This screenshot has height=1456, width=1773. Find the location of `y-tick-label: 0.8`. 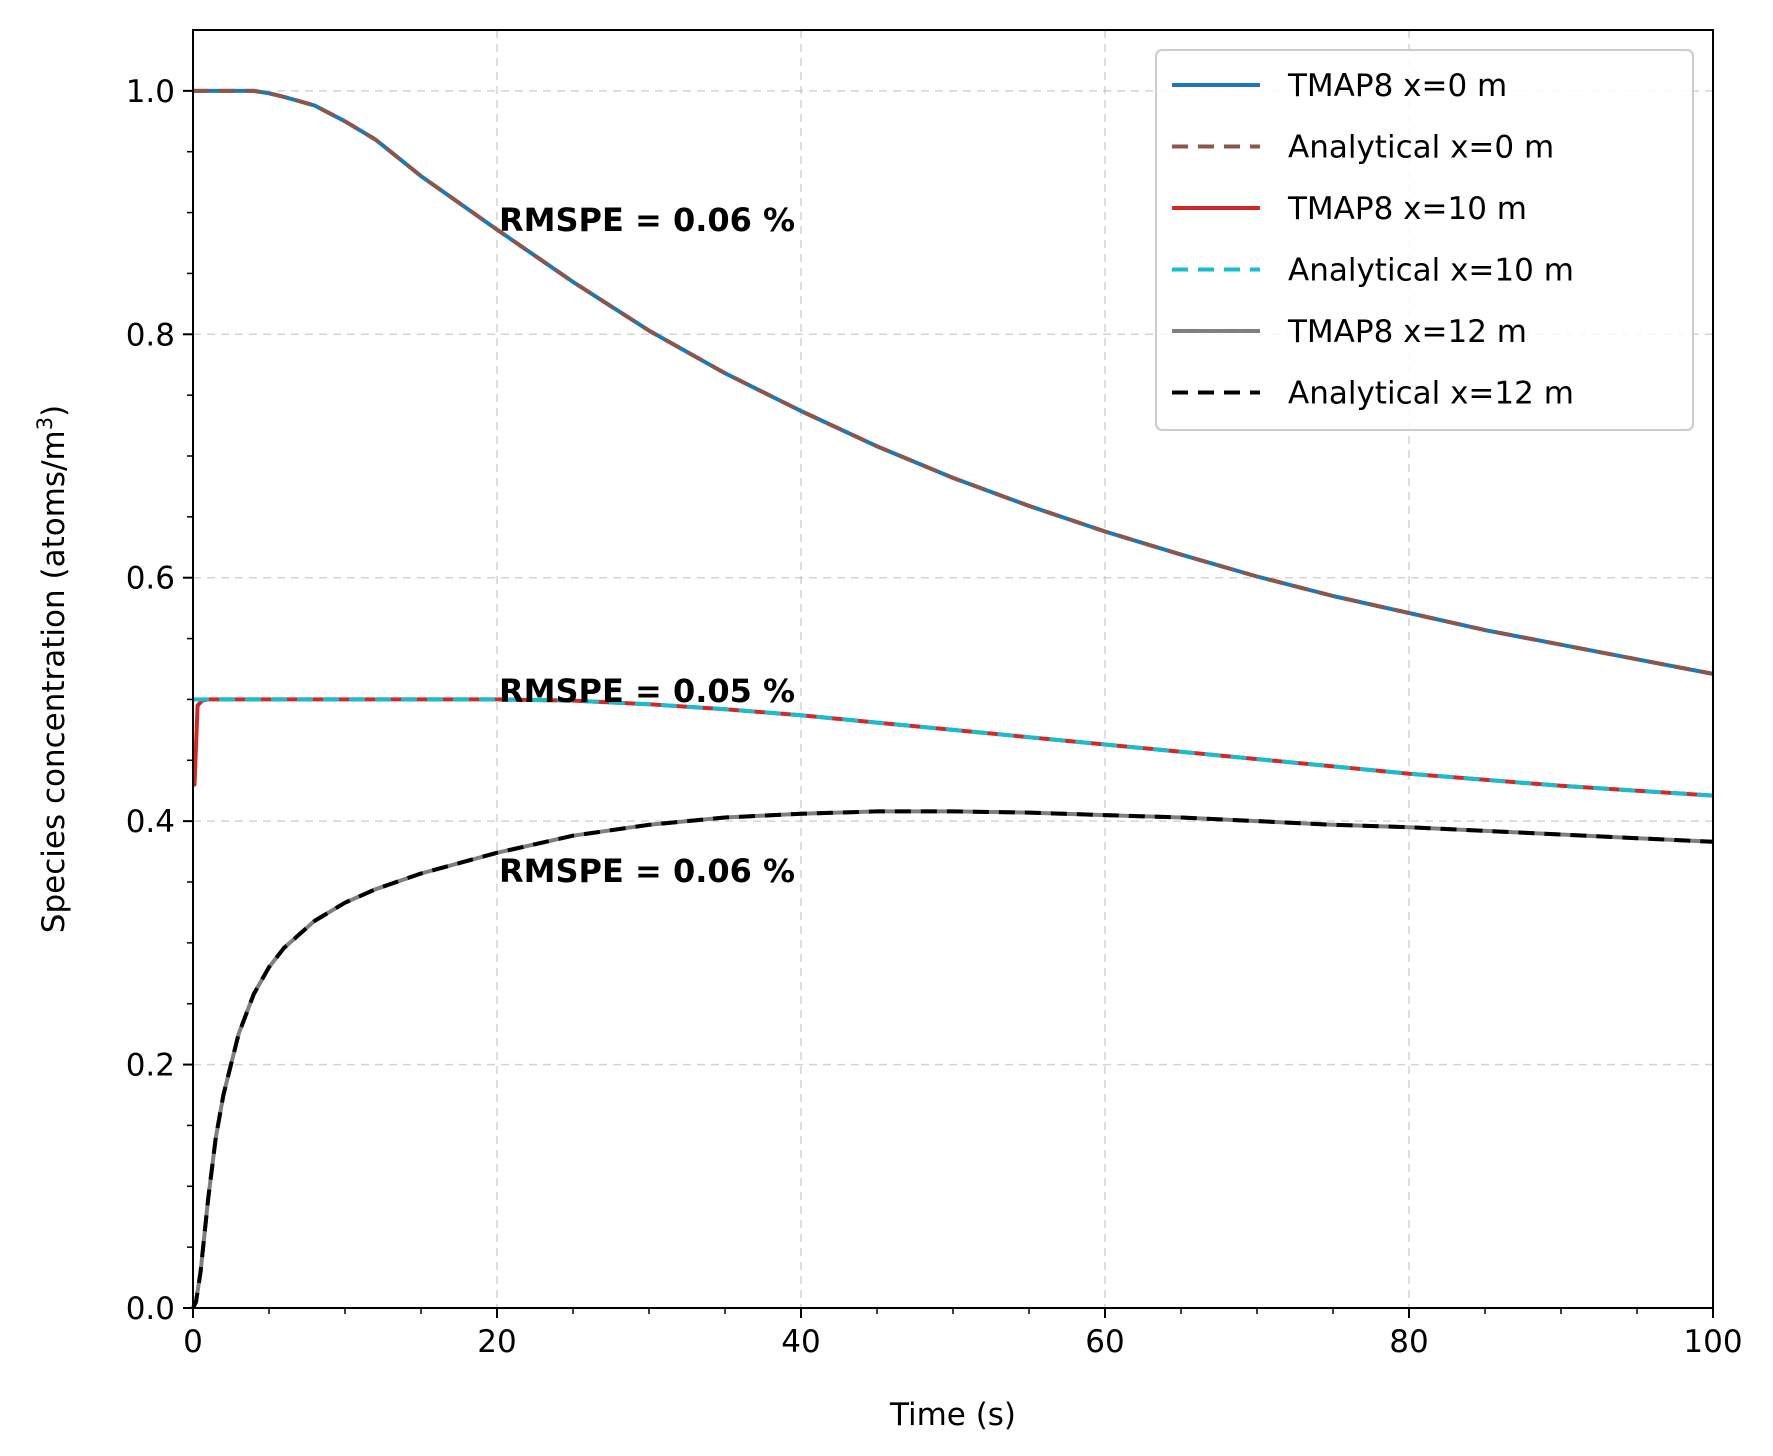

y-tick-label: 0.8 is located at coordinates (150, 335).